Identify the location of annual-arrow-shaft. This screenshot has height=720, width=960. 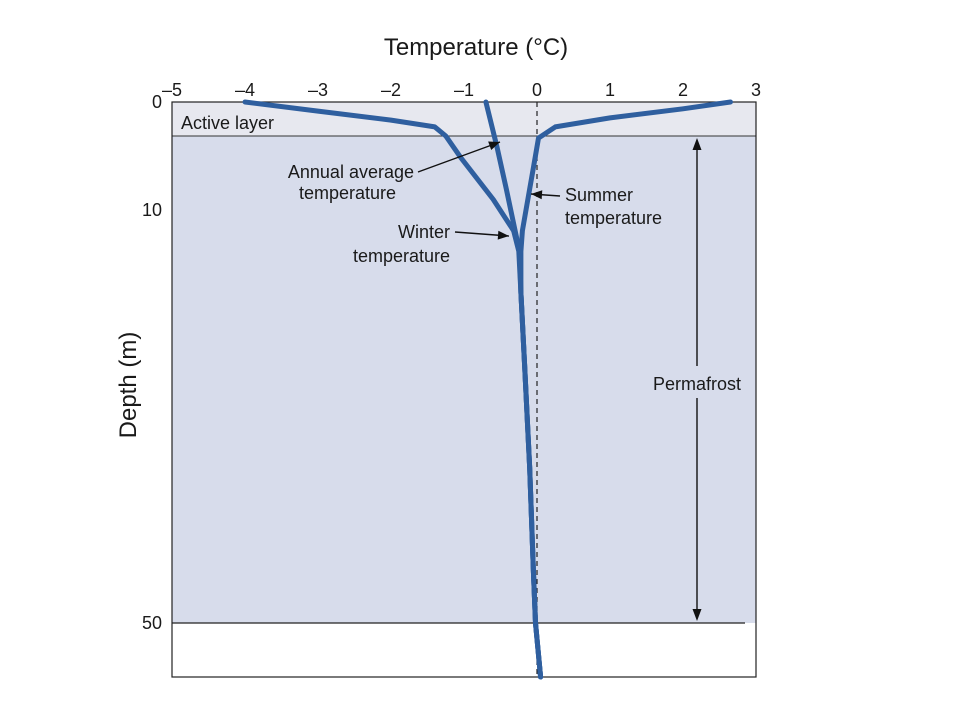
(459, 157).